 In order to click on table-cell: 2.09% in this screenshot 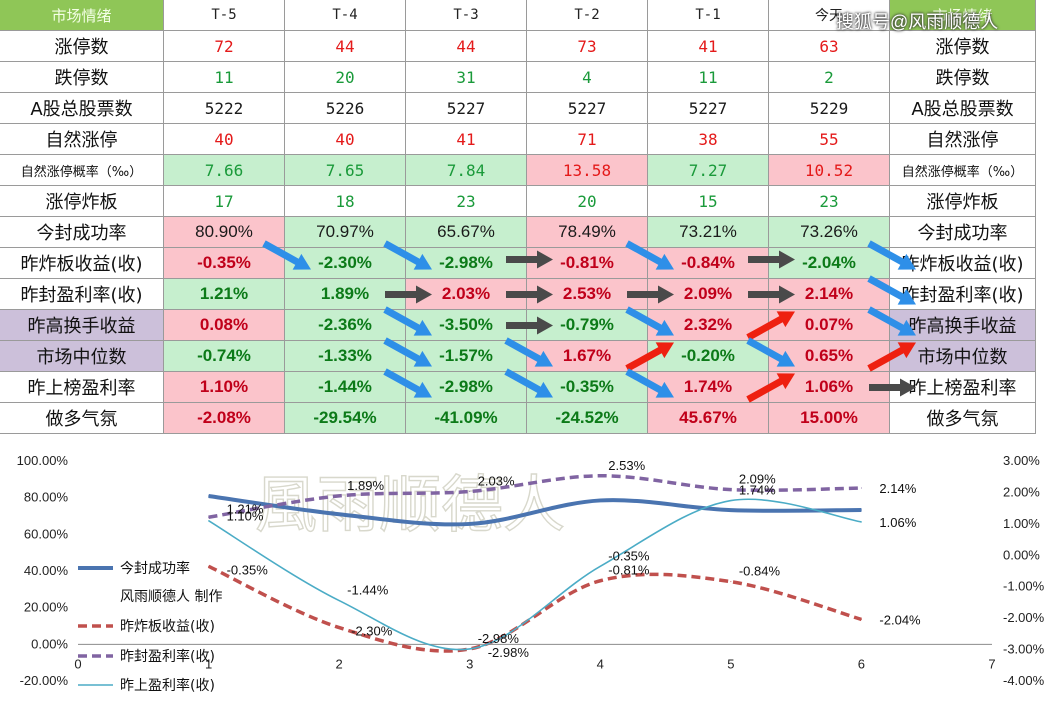, I will do `click(708, 294)`.